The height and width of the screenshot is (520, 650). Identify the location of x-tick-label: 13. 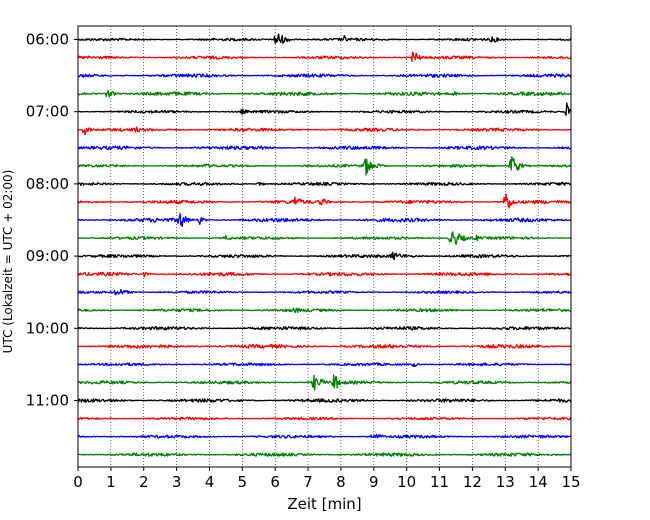
(505, 482).